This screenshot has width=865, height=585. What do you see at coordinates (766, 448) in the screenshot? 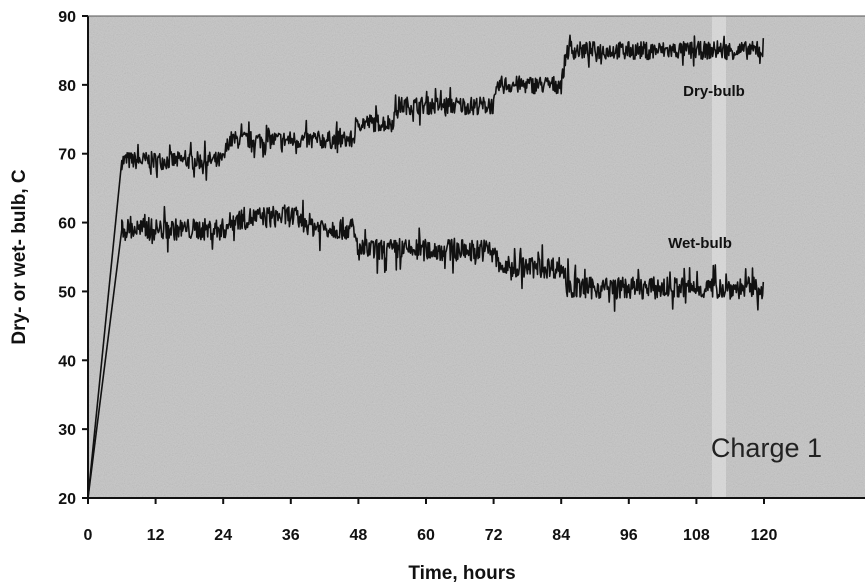
I see `annotation-charge: Charge 1` at bounding box center [766, 448].